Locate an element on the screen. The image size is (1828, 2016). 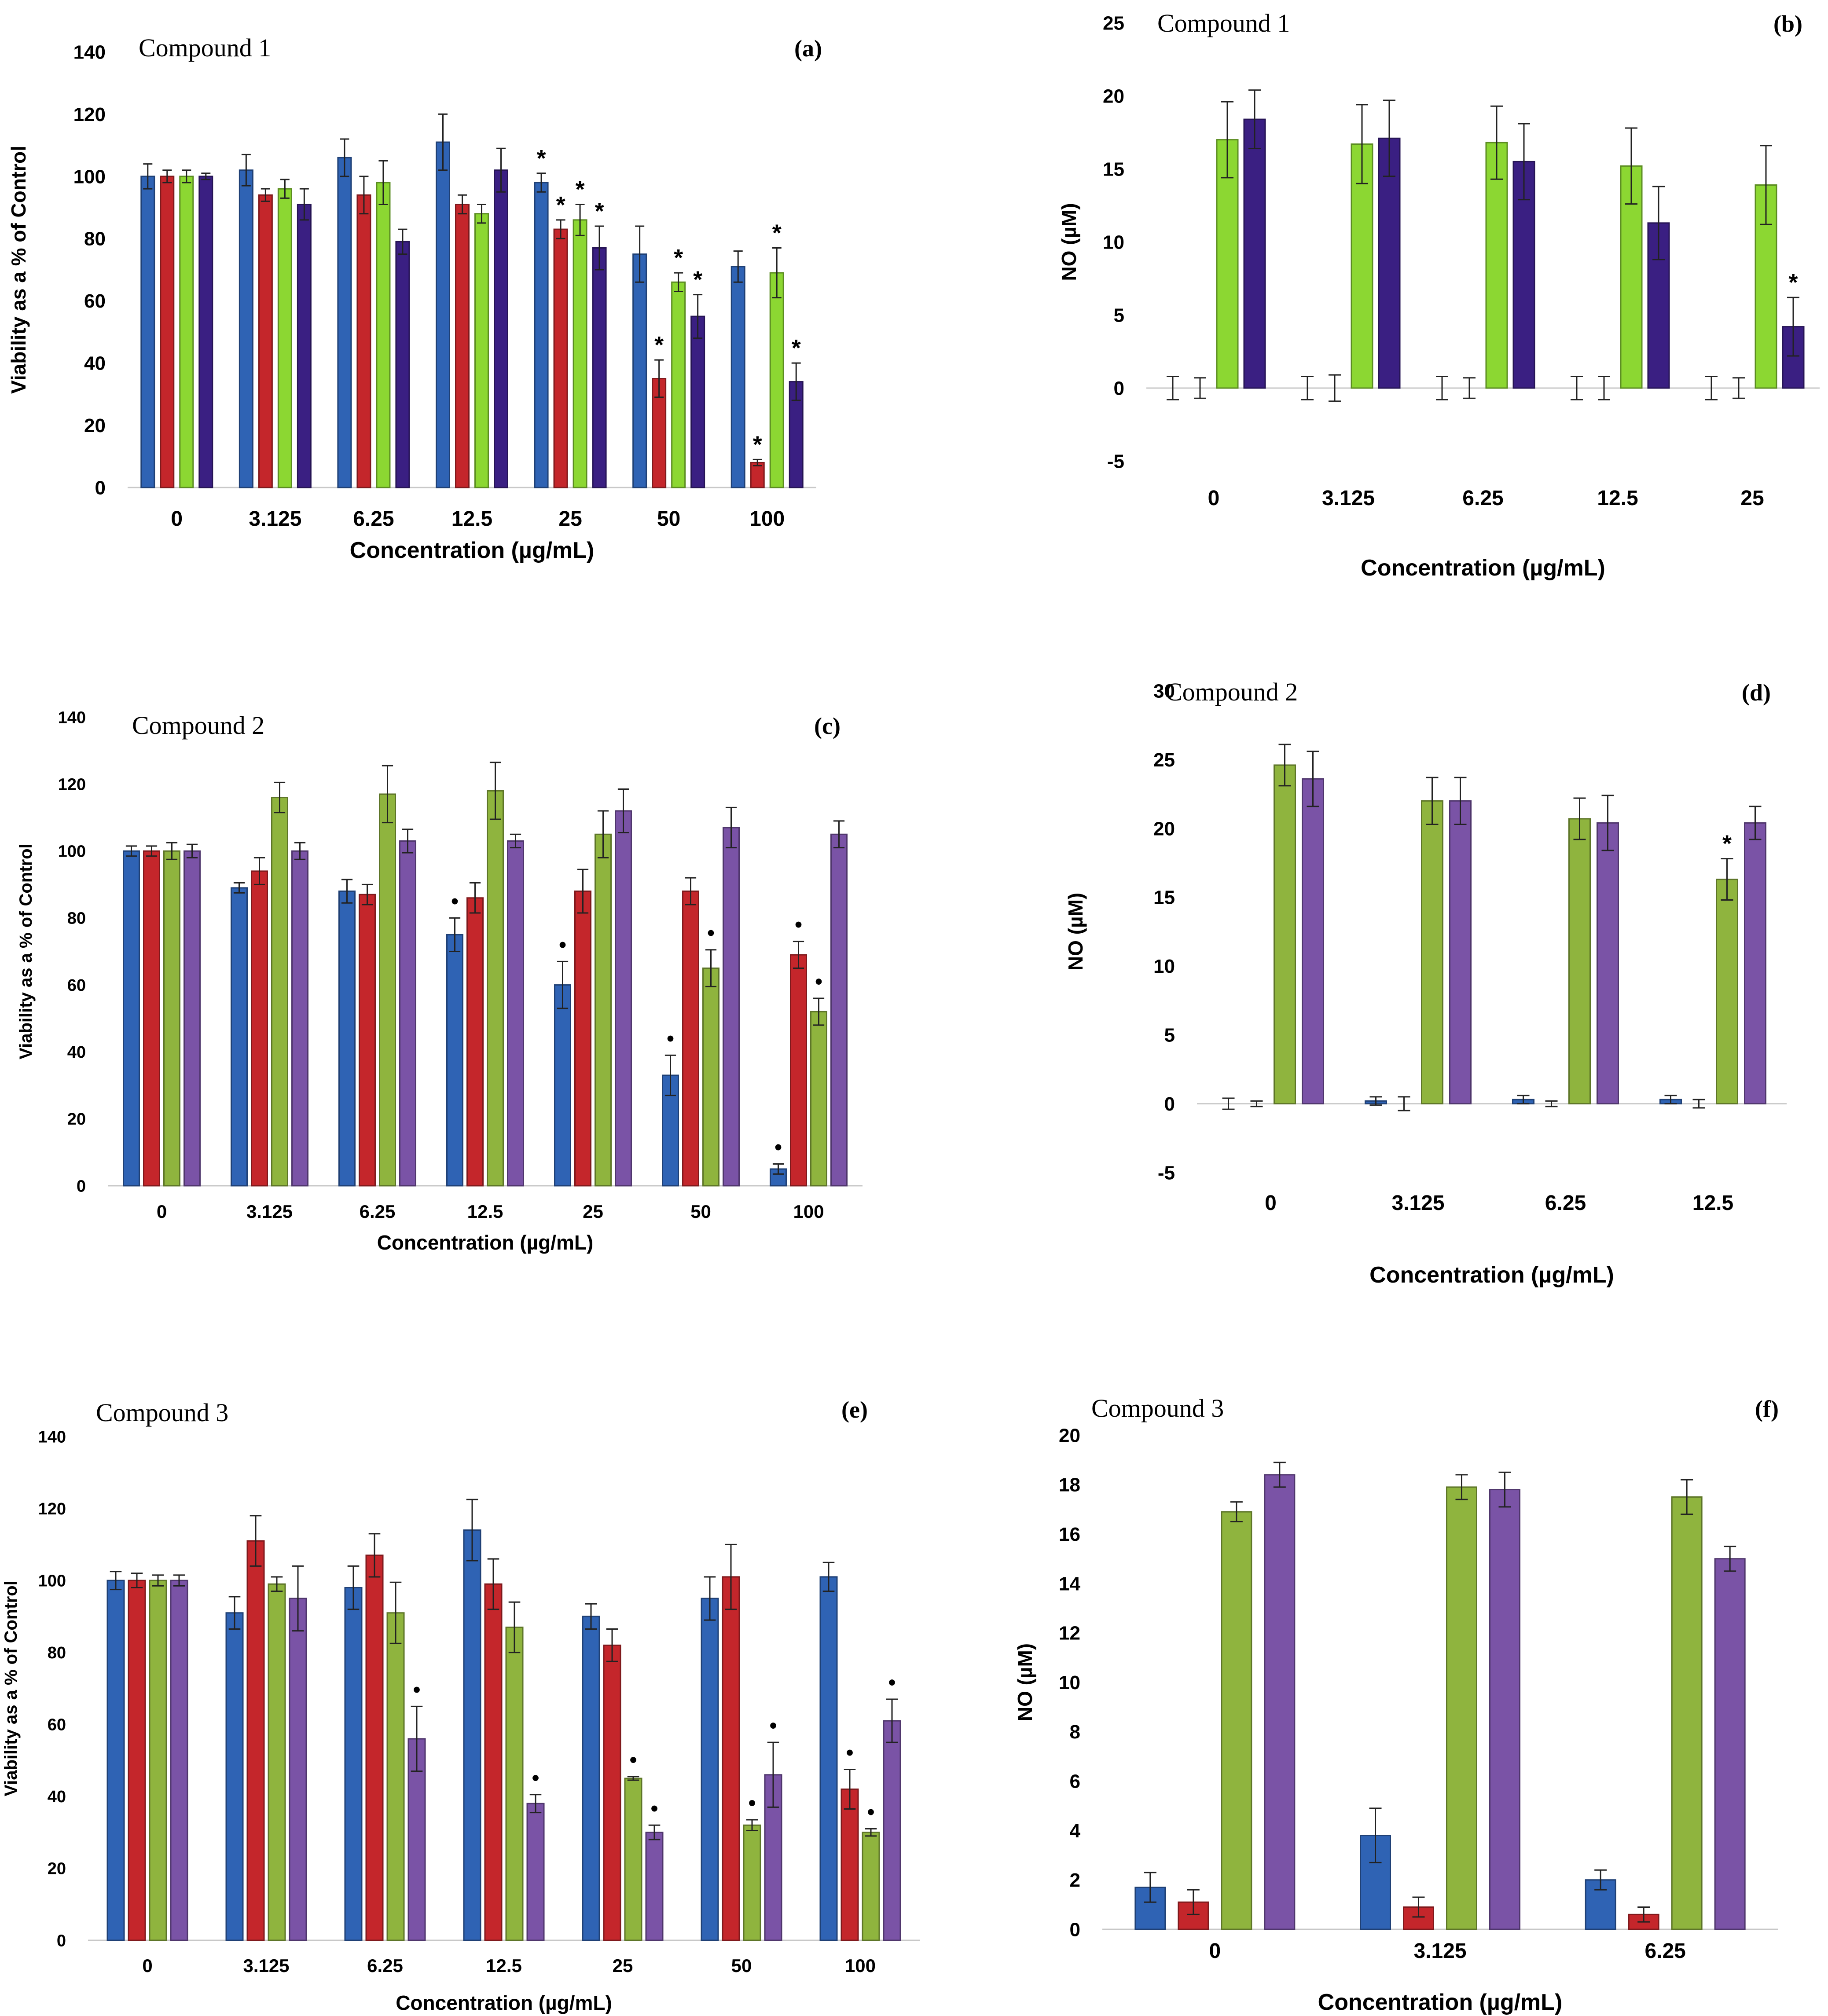
y-axis-title: Viability as a % of Control is located at coordinates (11, 1688).